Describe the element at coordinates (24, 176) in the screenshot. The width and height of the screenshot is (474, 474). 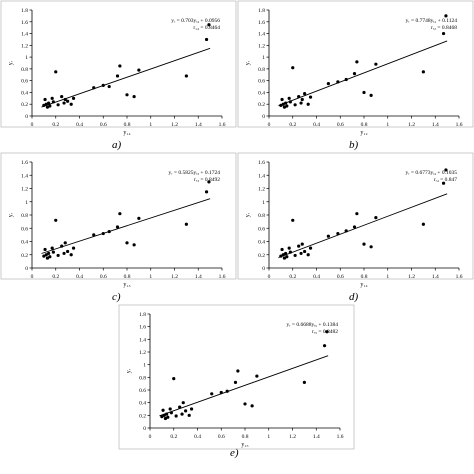
I see `y-tick-label-c: 1.4` at that location.